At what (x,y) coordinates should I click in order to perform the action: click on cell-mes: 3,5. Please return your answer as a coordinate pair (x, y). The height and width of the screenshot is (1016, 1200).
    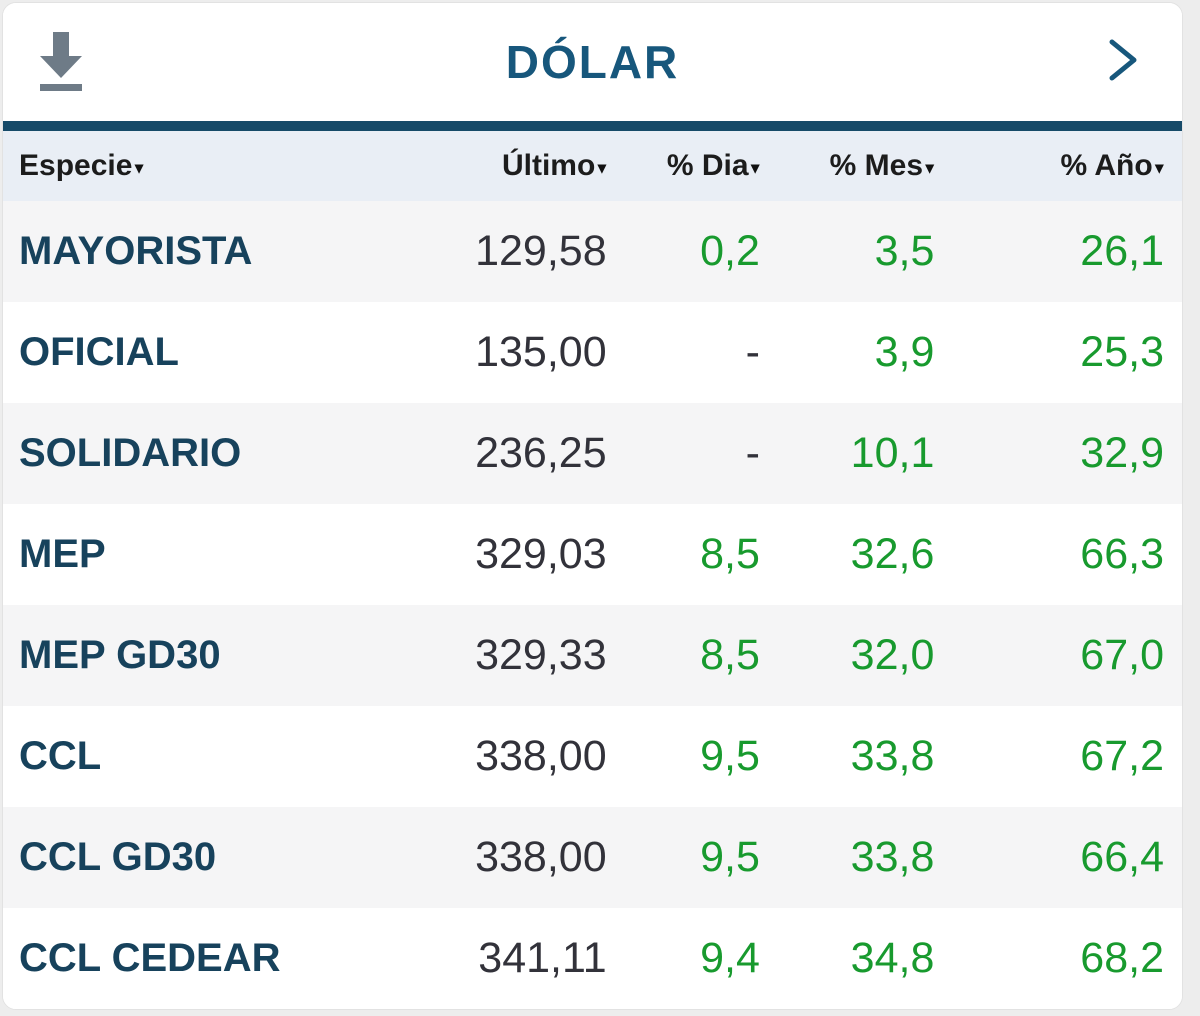
    Looking at the image, I should click on (904, 251).